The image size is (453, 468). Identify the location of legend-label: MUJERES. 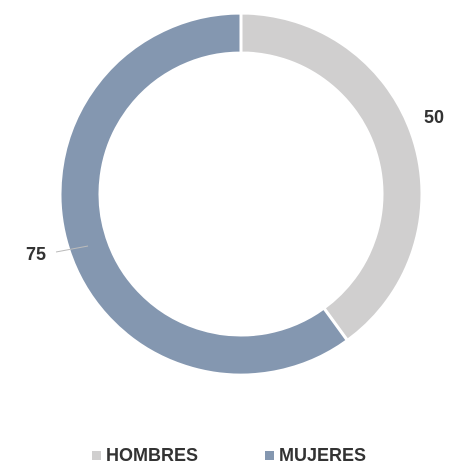
(322, 455).